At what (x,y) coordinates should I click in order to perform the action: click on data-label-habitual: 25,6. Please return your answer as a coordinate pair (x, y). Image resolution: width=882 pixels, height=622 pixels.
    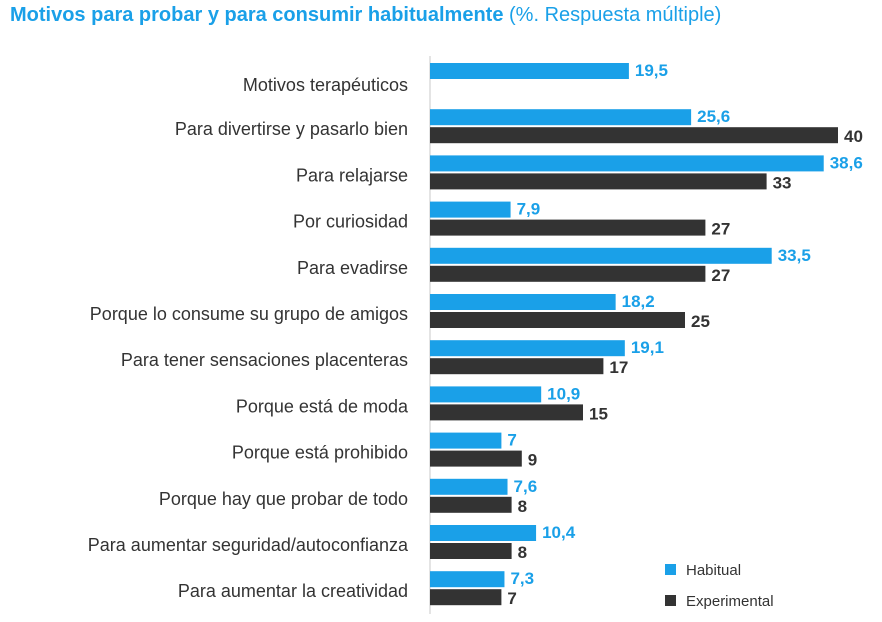
    Looking at the image, I should click on (713, 116).